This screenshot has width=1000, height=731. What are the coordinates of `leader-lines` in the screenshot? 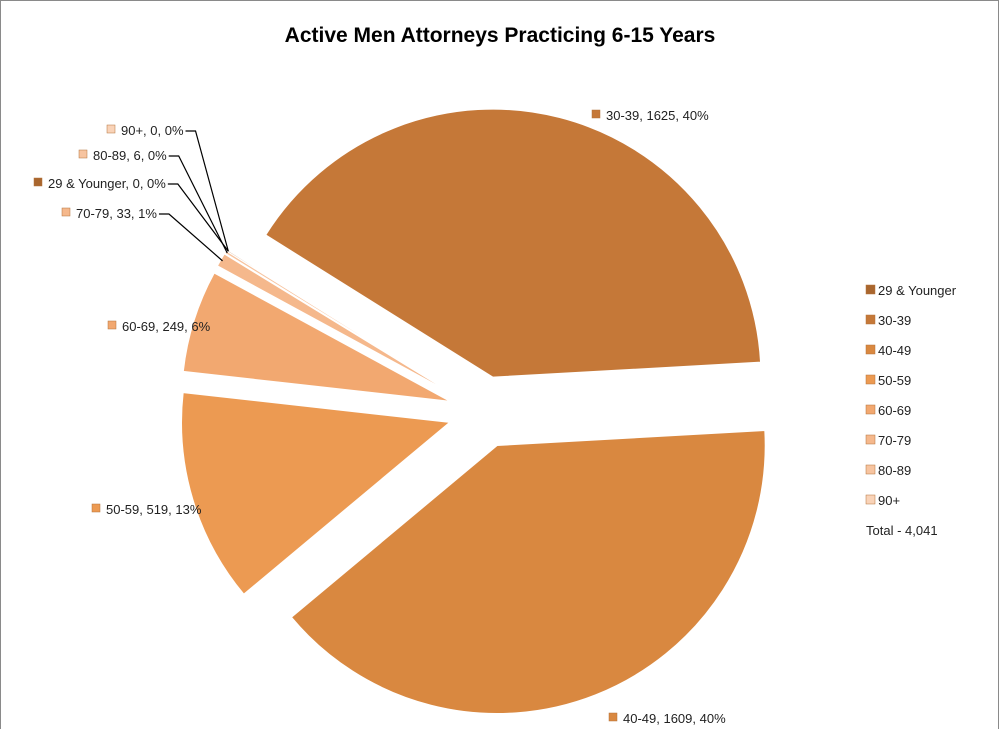 It's located at (193, 196).